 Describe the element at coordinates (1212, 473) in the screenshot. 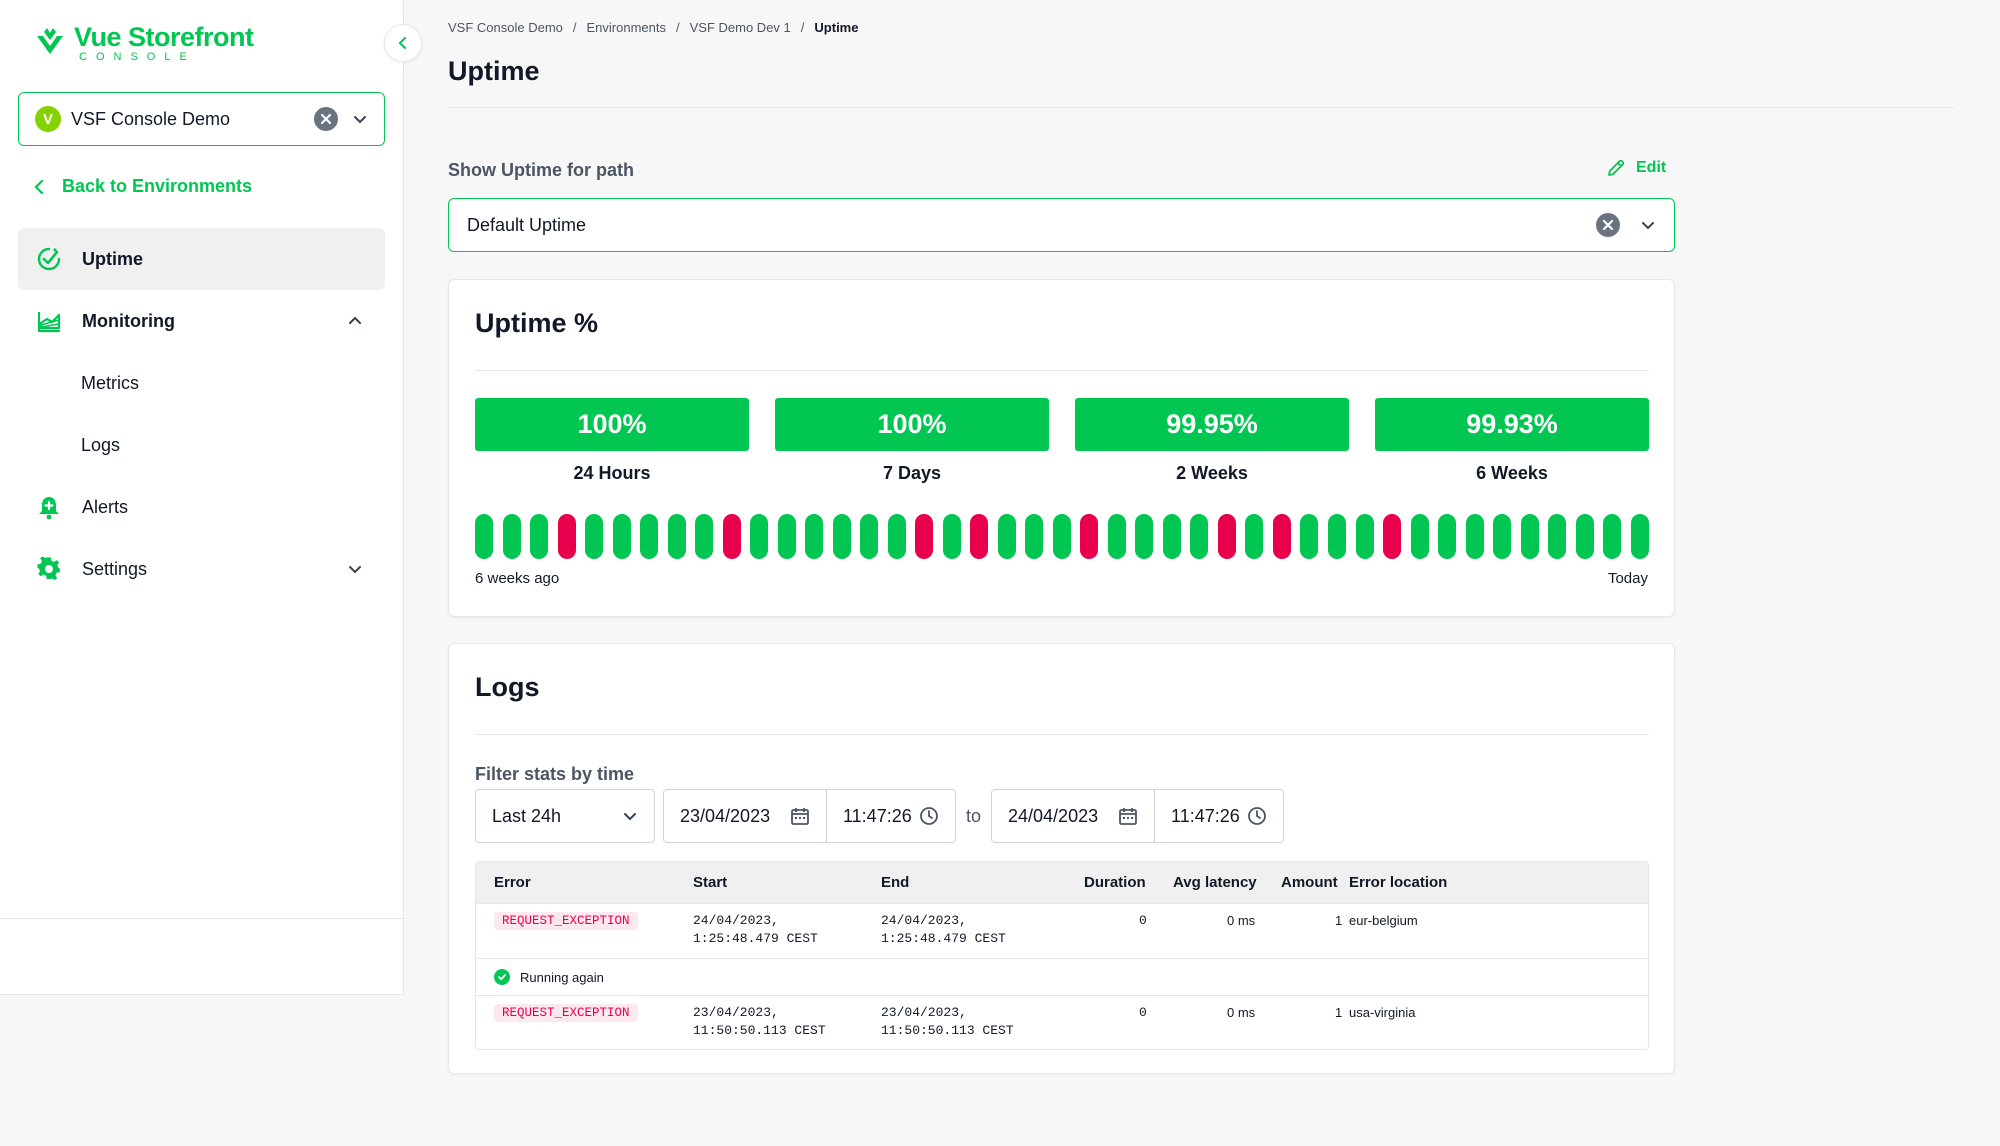

I see `uptime-stat-label: 2 Weeks` at that location.